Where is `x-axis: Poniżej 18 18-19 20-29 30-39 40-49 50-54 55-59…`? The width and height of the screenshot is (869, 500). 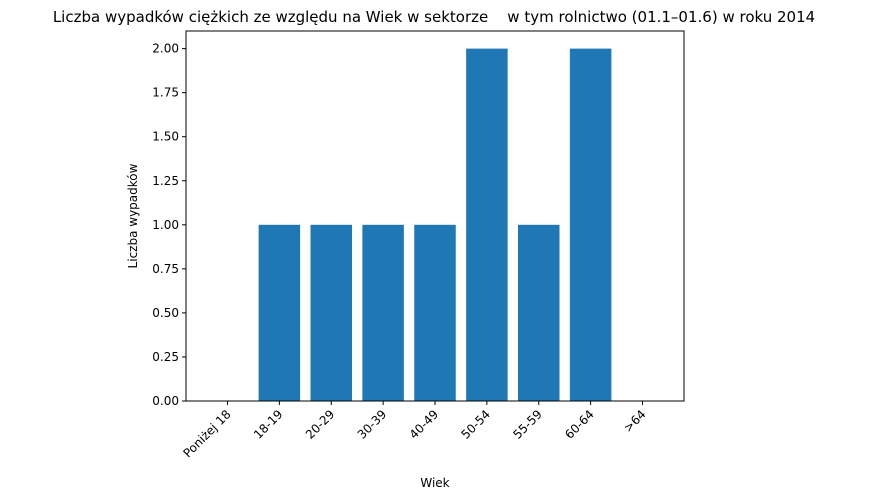
x-axis: Poniżej 18 18-19 20-29 30-39 40-49 50-54 55-59… is located at coordinates (414, 430).